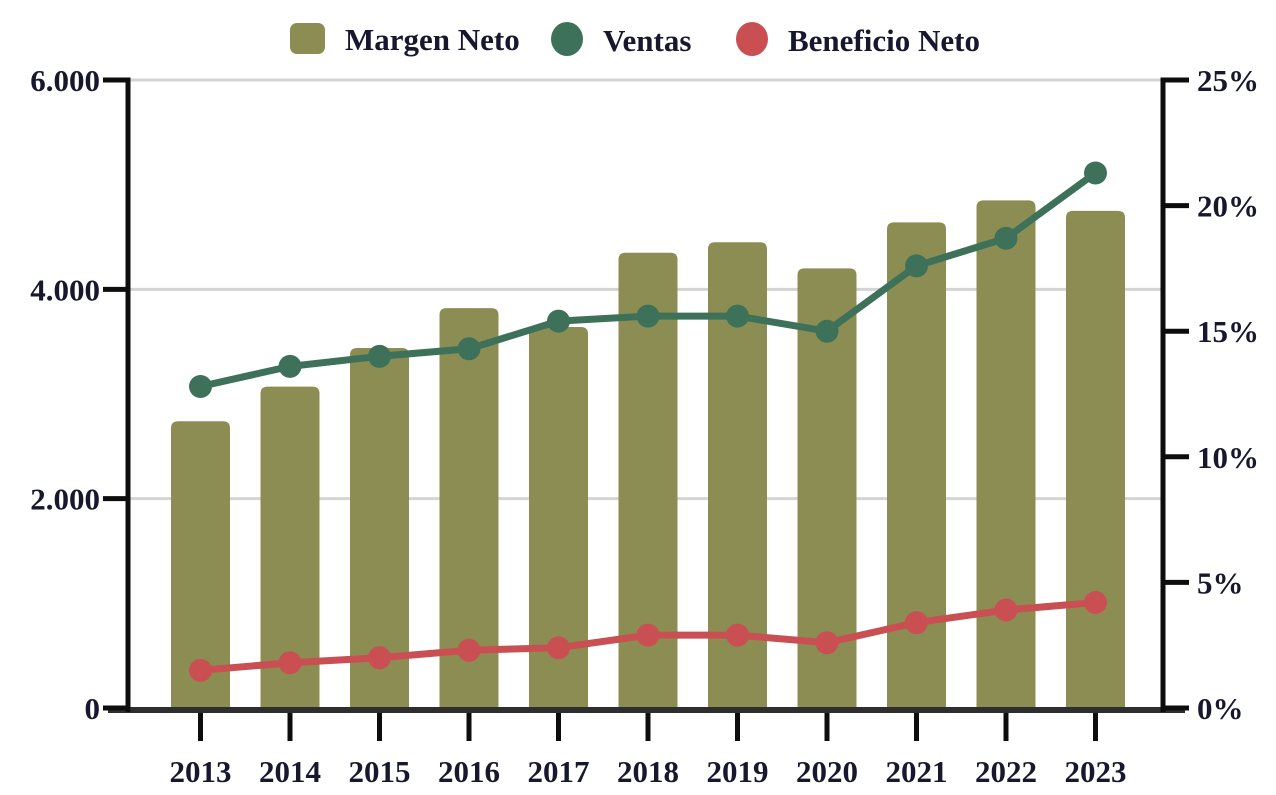  What do you see at coordinates (1095, 602) in the screenshot?
I see `beneficio-neto-point-2023` at bounding box center [1095, 602].